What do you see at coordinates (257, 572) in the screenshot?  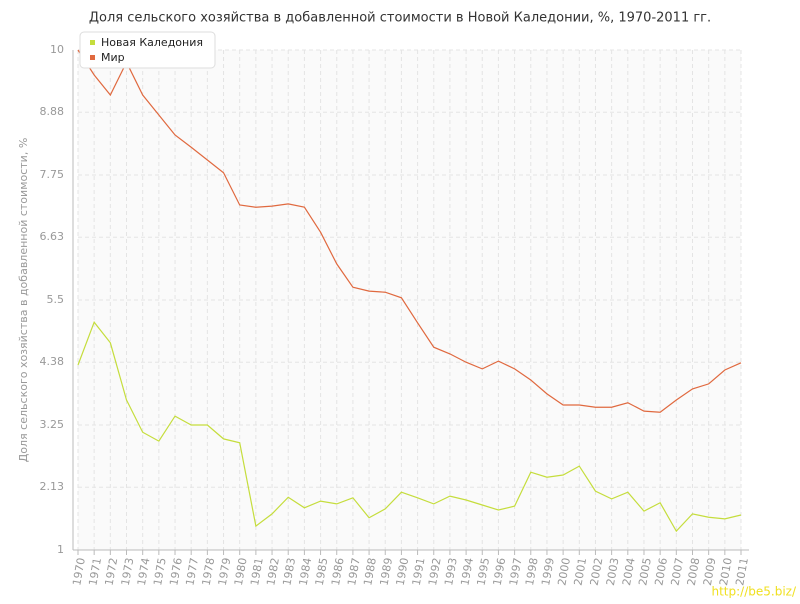 I see `x-tick-label: 1981` at bounding box center [257, 572].